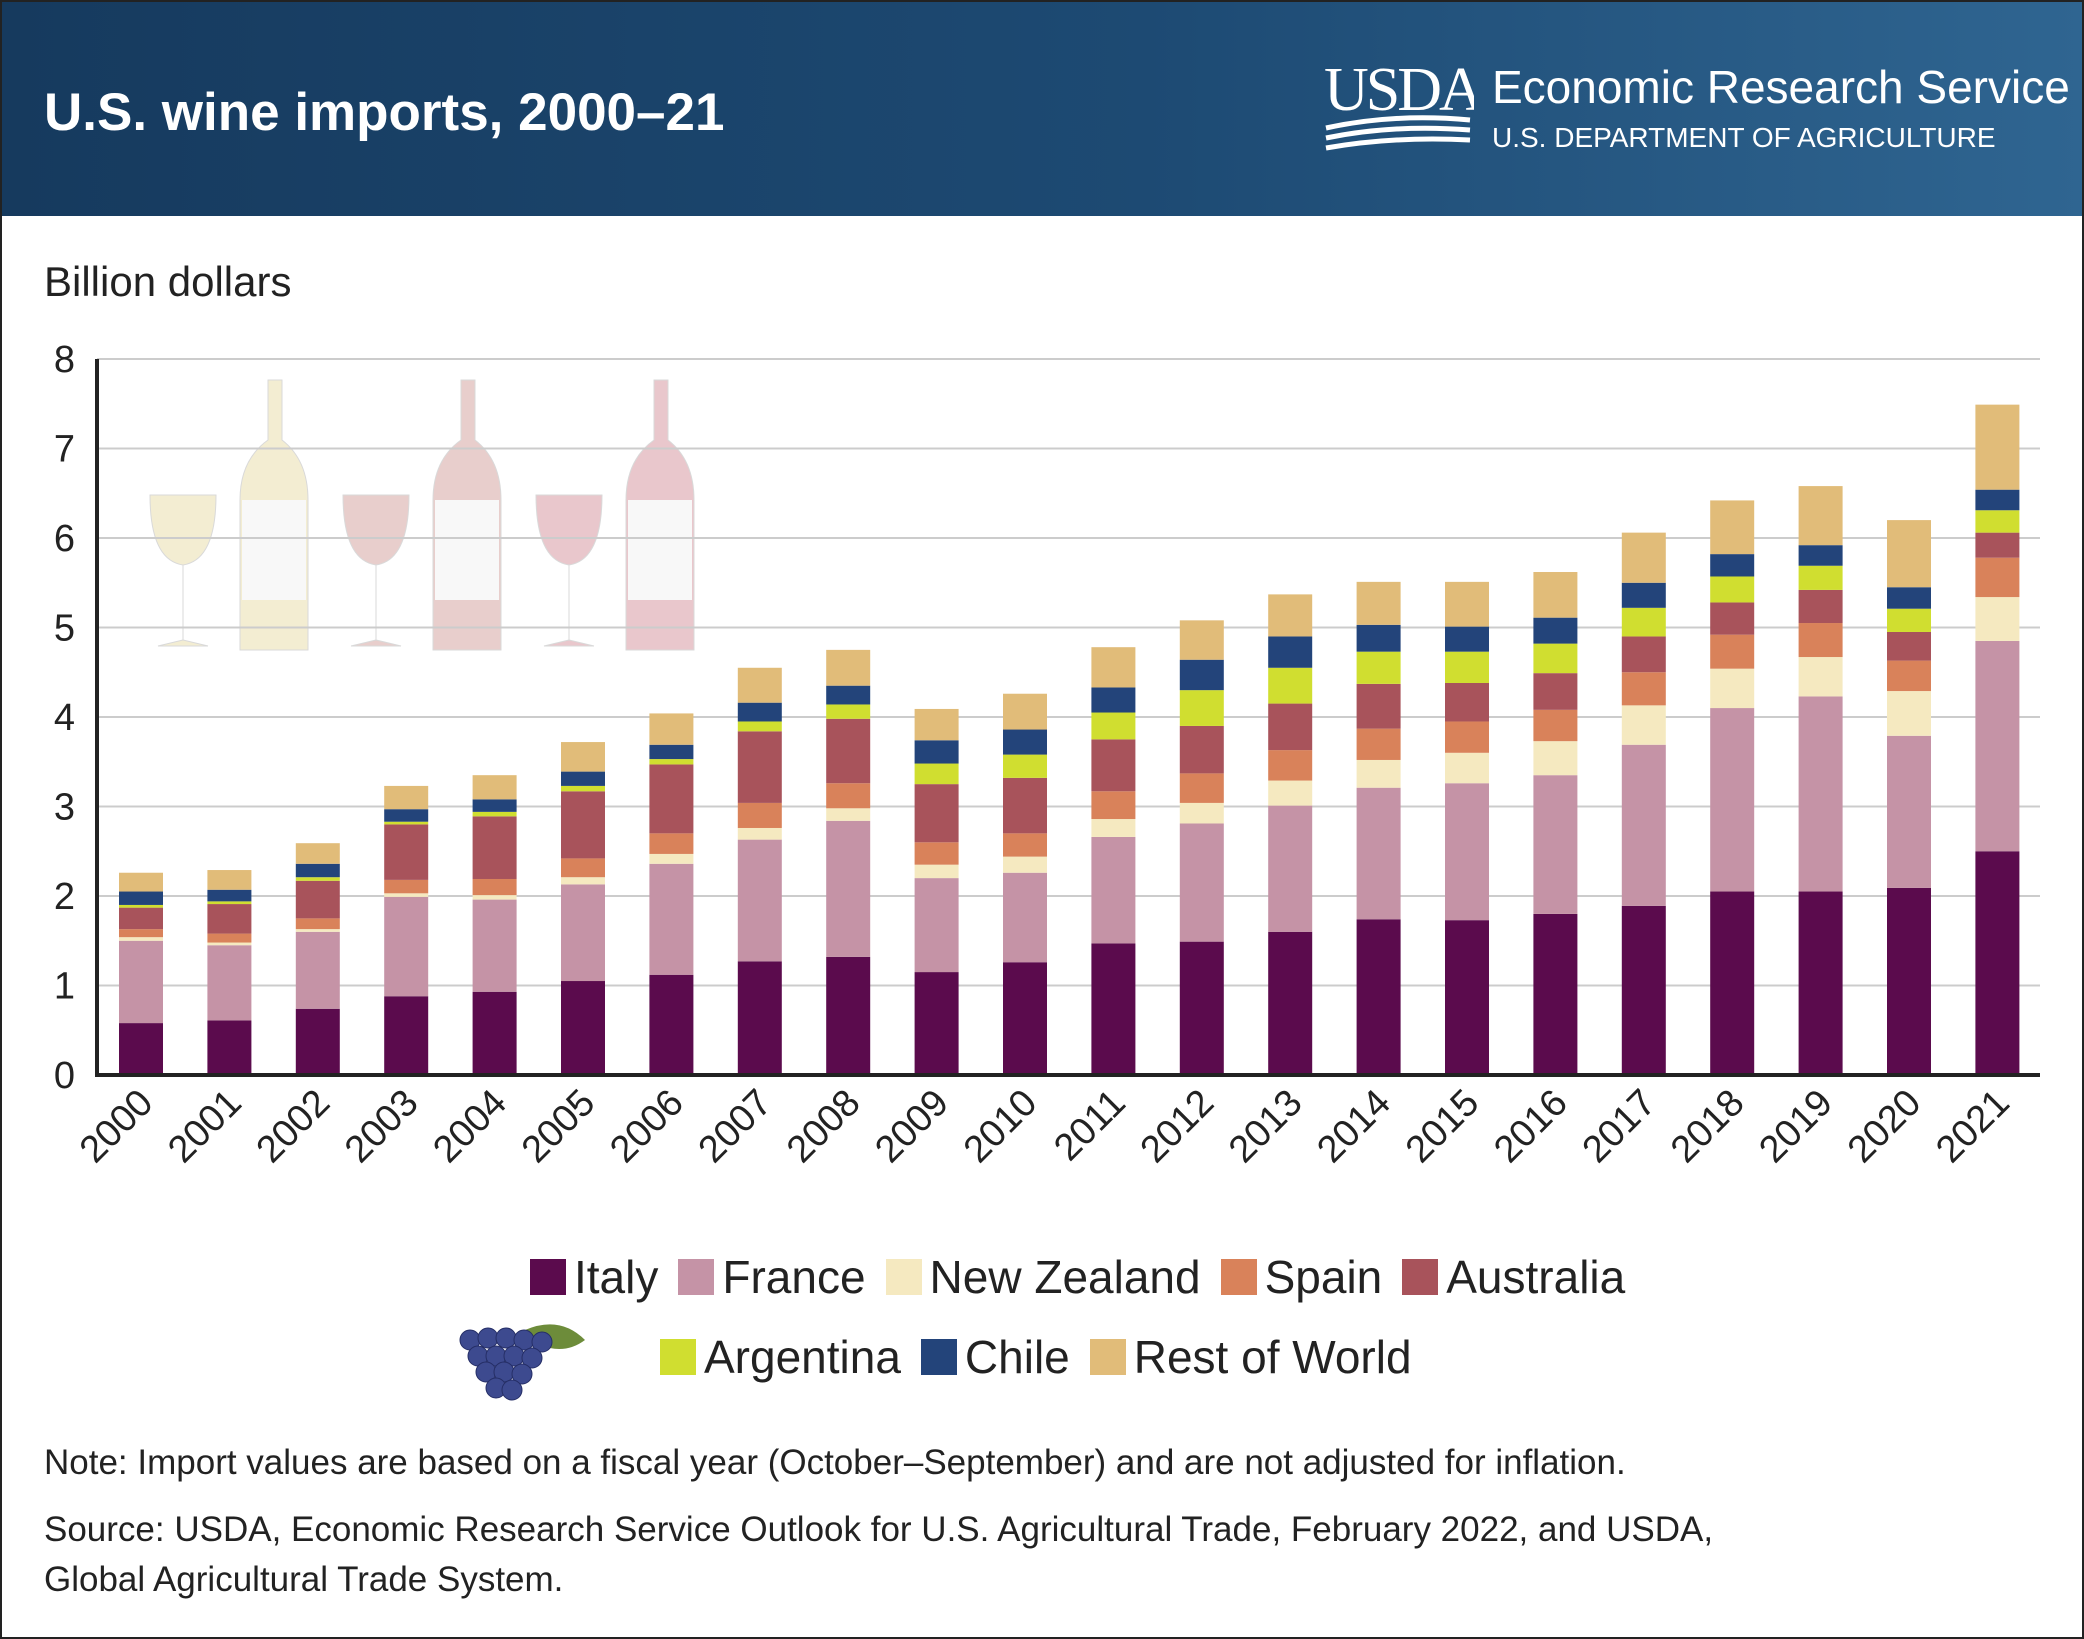 The image size is (2084, 1639). Describe the element at coordinates (64, 718) in the screenshot. I see `y-tick-label: 4` at that location.